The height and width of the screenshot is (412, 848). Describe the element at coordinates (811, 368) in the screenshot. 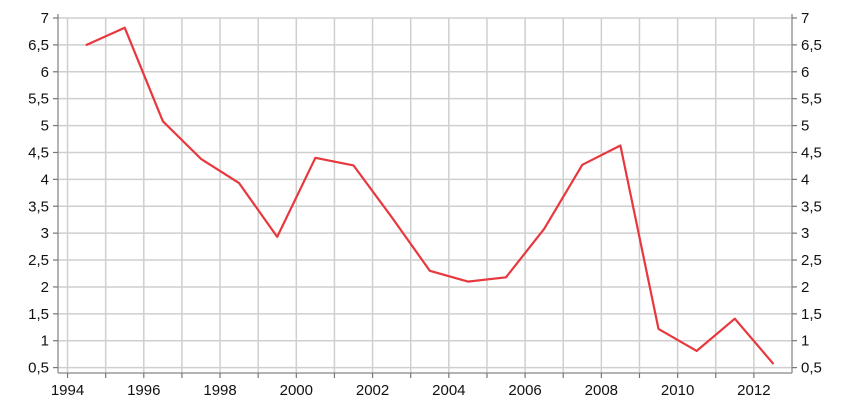

I see `y-tick-label-right: 0,5` at that location.